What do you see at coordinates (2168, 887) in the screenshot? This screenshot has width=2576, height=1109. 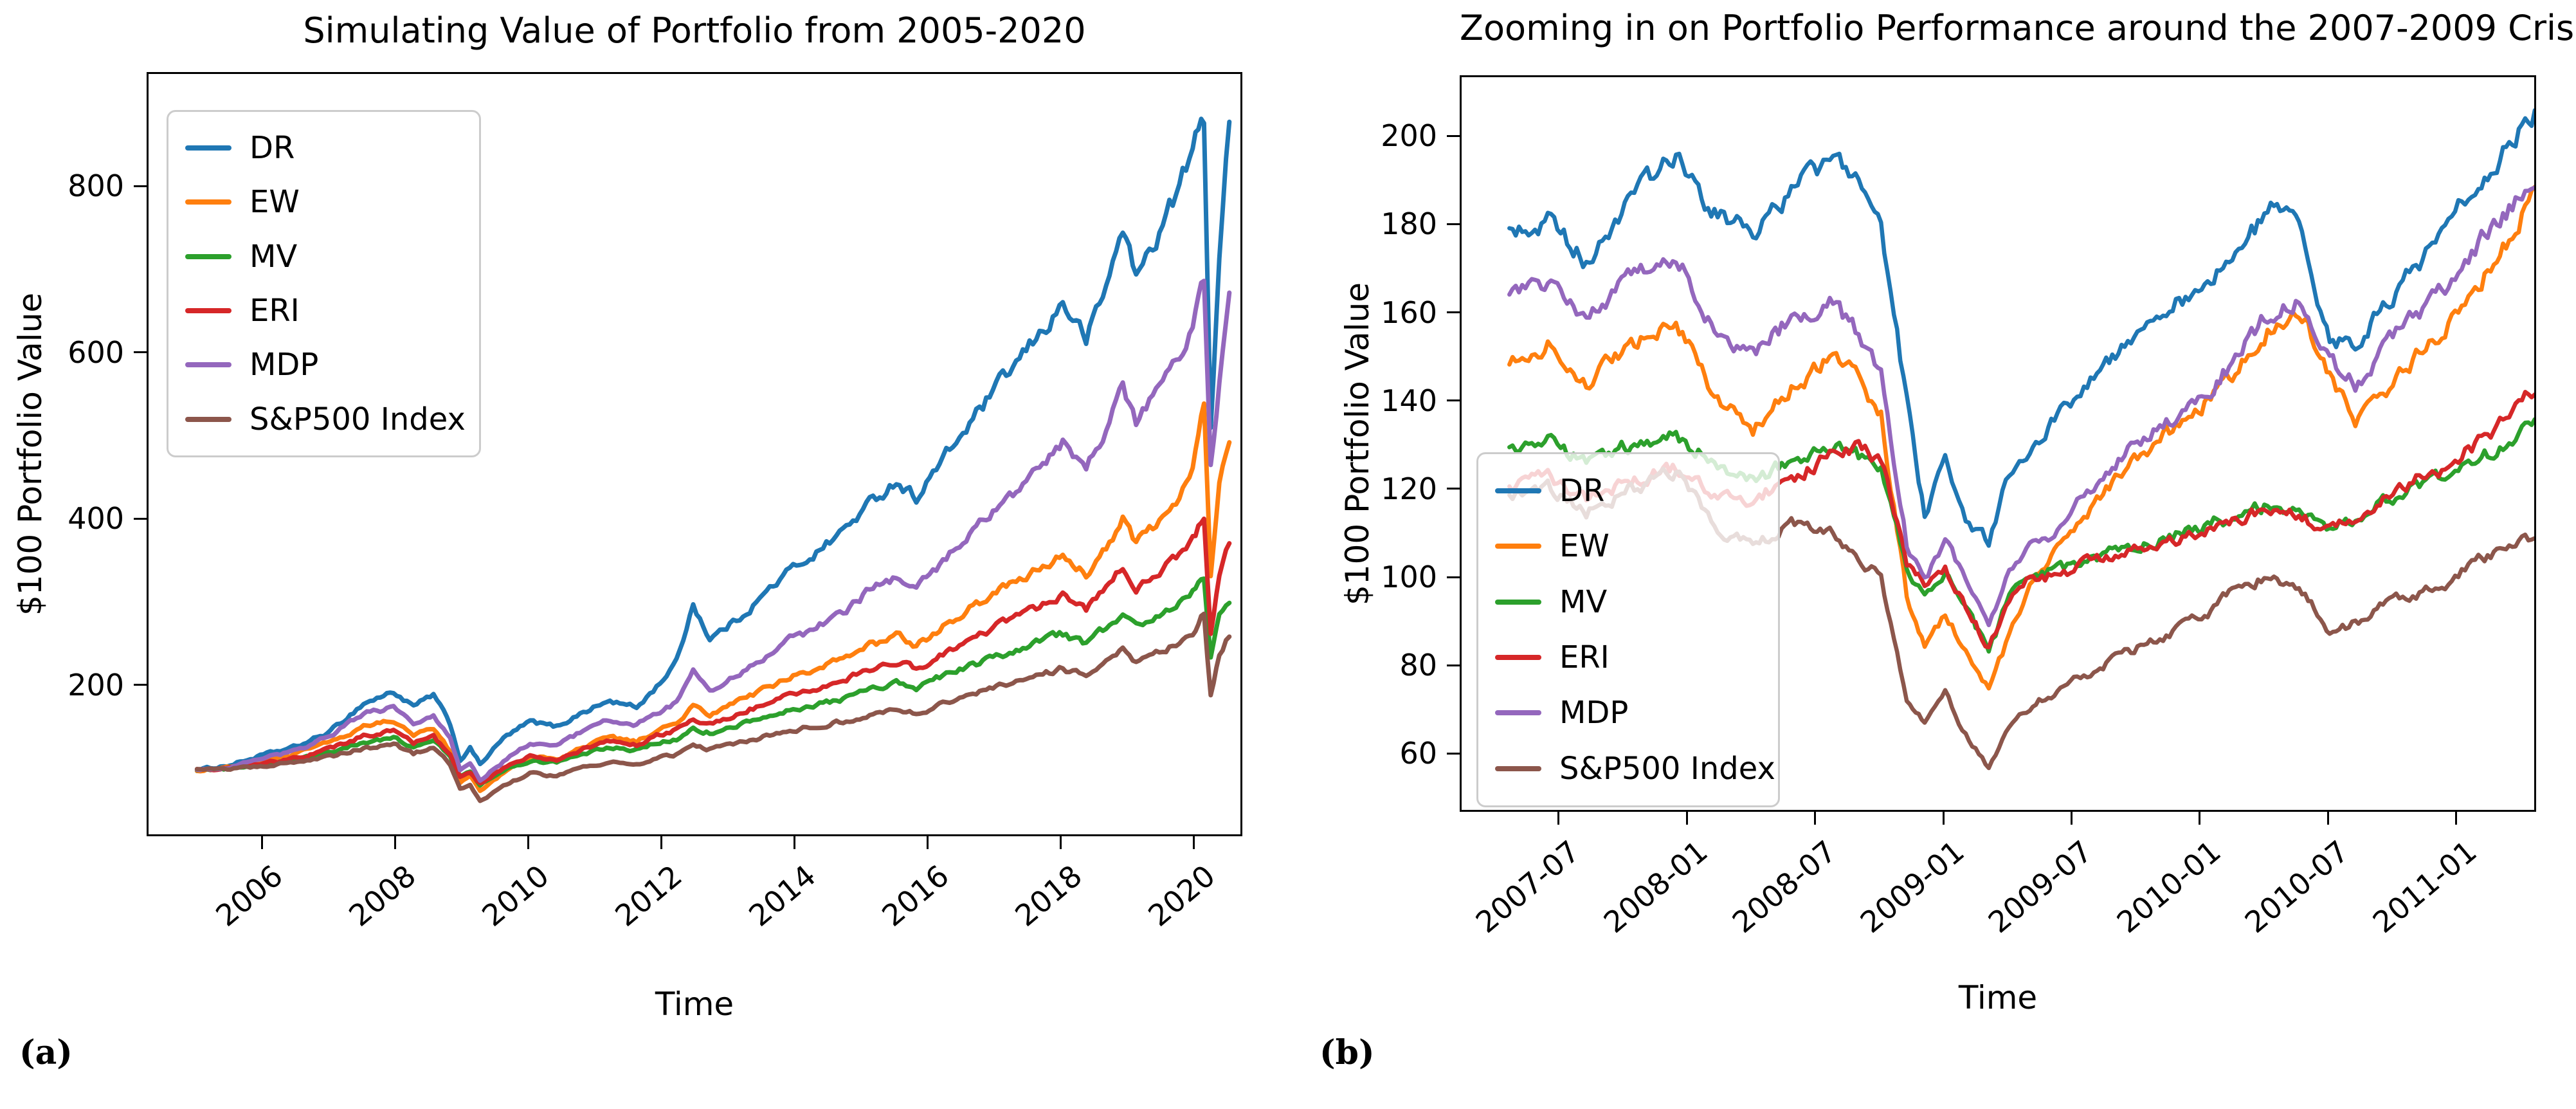 I see `x-tick-label: 2010-01` at bounding box center [2168, 887].